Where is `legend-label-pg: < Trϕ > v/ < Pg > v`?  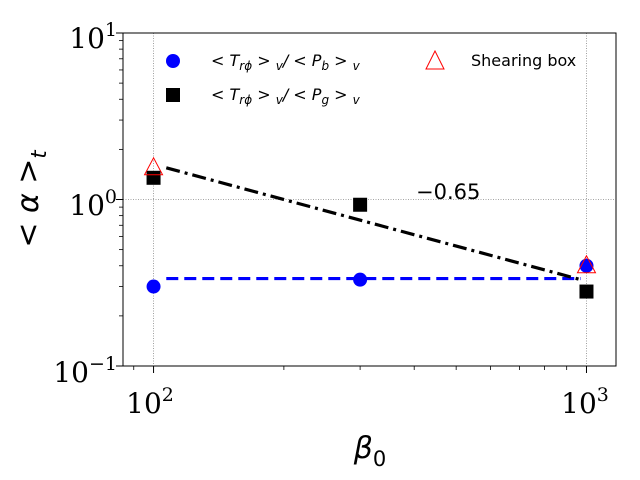
legend-label-pg: < Trϕ > v/ < Pg > v is located at coordinates (286, 96).